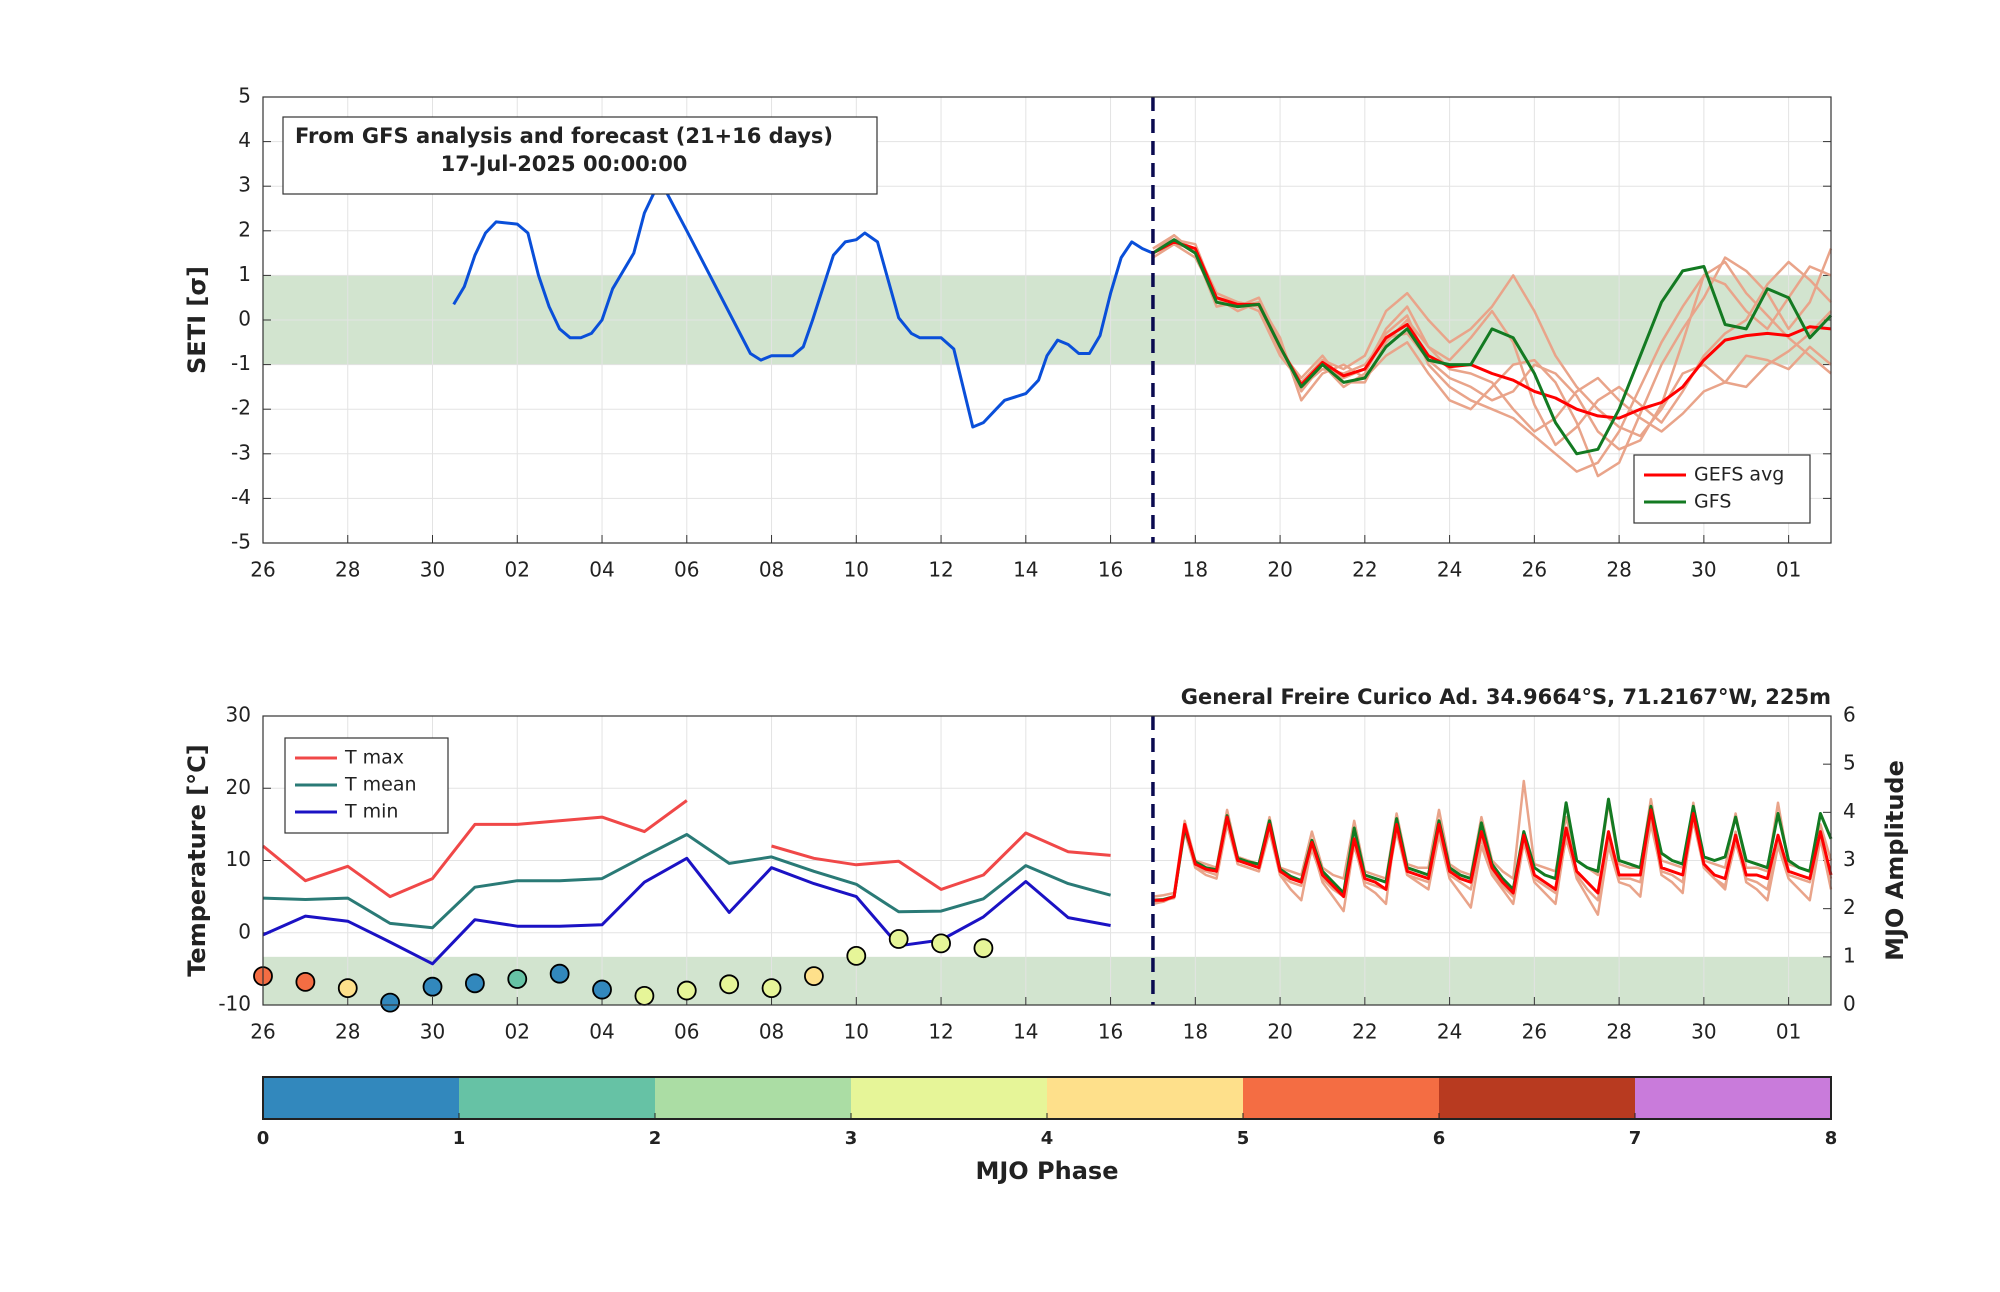  Describe the element at coordinates (1849, 811) in the screenshot. I see `y2-tick-label: 4` at that location.